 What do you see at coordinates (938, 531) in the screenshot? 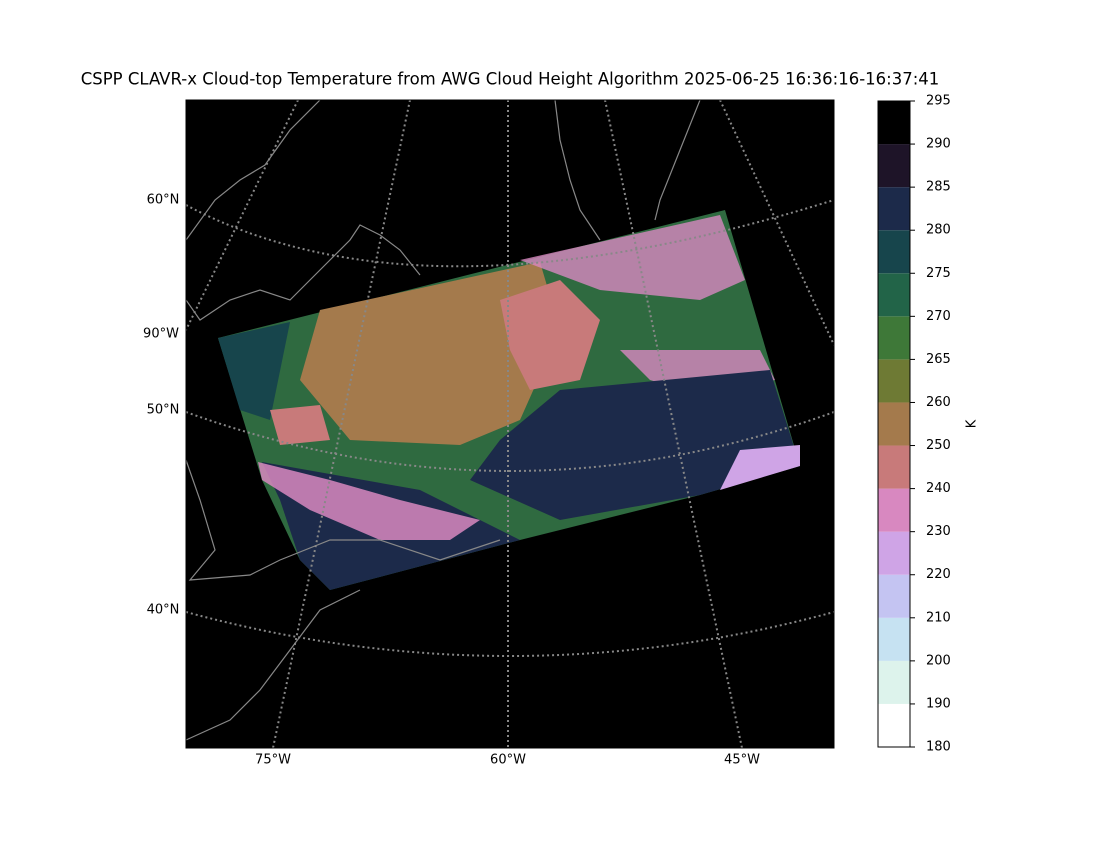
I see `colorbar-tick-label: 230` at bounding box center [938, 531].